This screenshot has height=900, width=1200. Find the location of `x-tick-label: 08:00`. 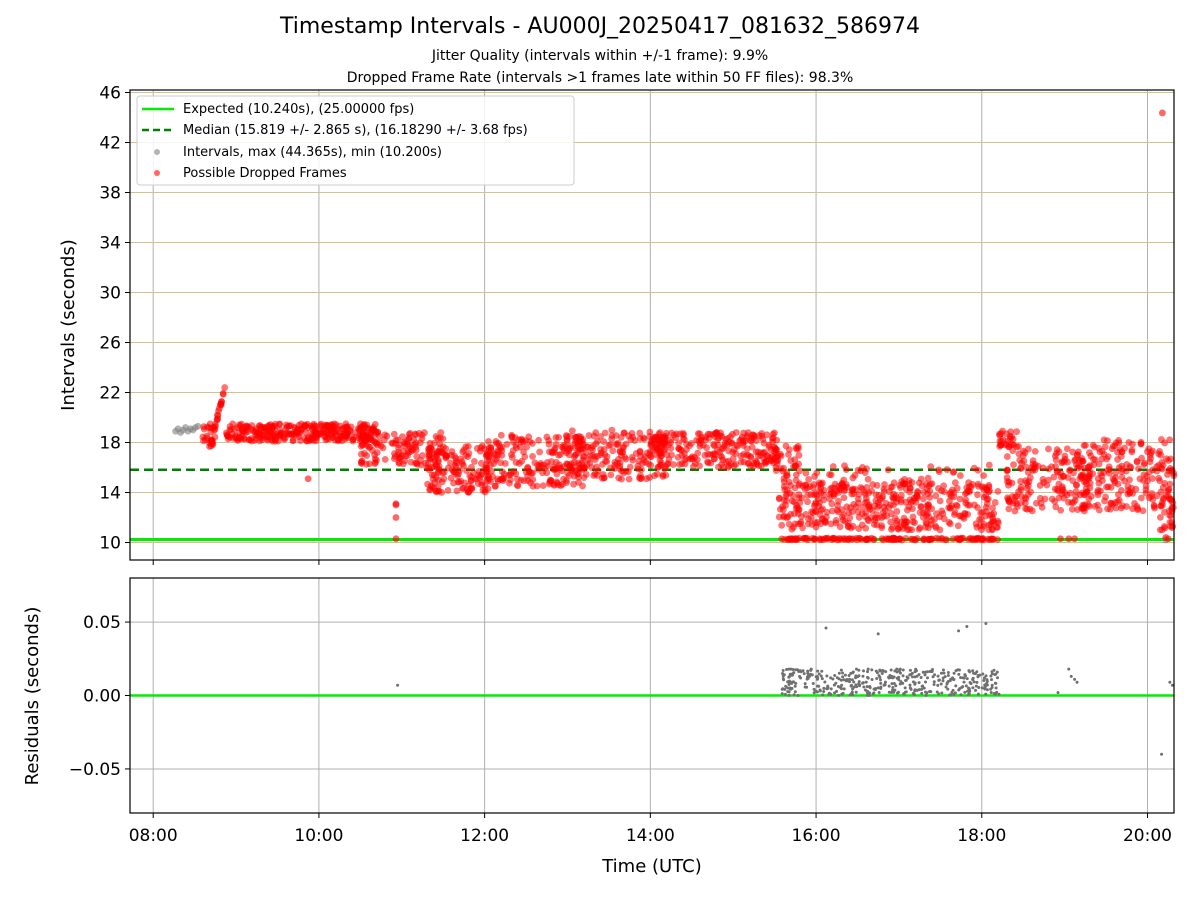

x-tick-label: 08:00 is located at coordinates (153, 836).